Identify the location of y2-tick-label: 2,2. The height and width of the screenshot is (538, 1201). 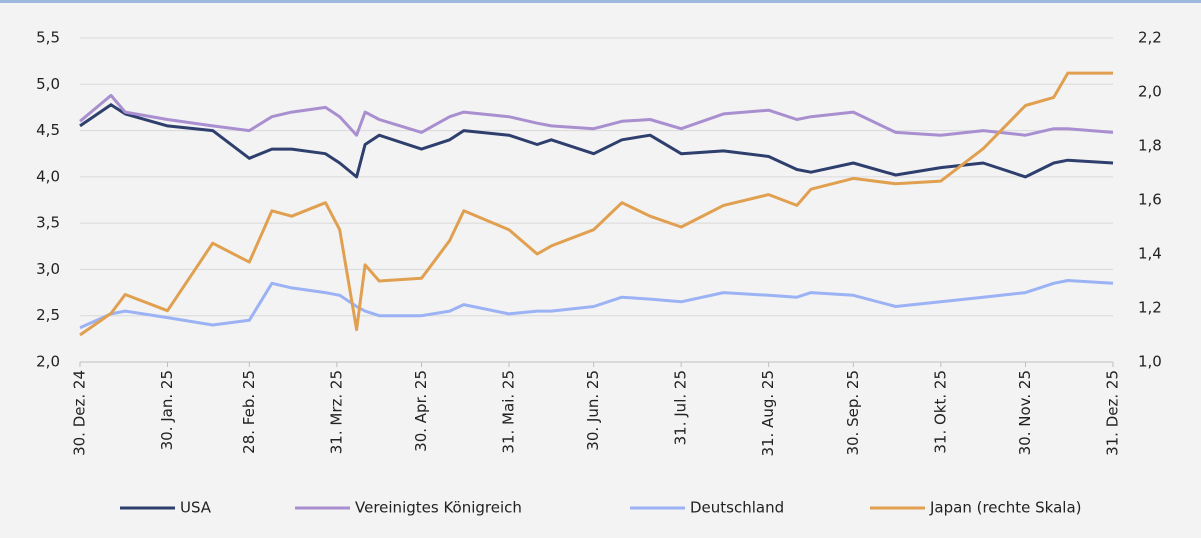
(1150, 38).